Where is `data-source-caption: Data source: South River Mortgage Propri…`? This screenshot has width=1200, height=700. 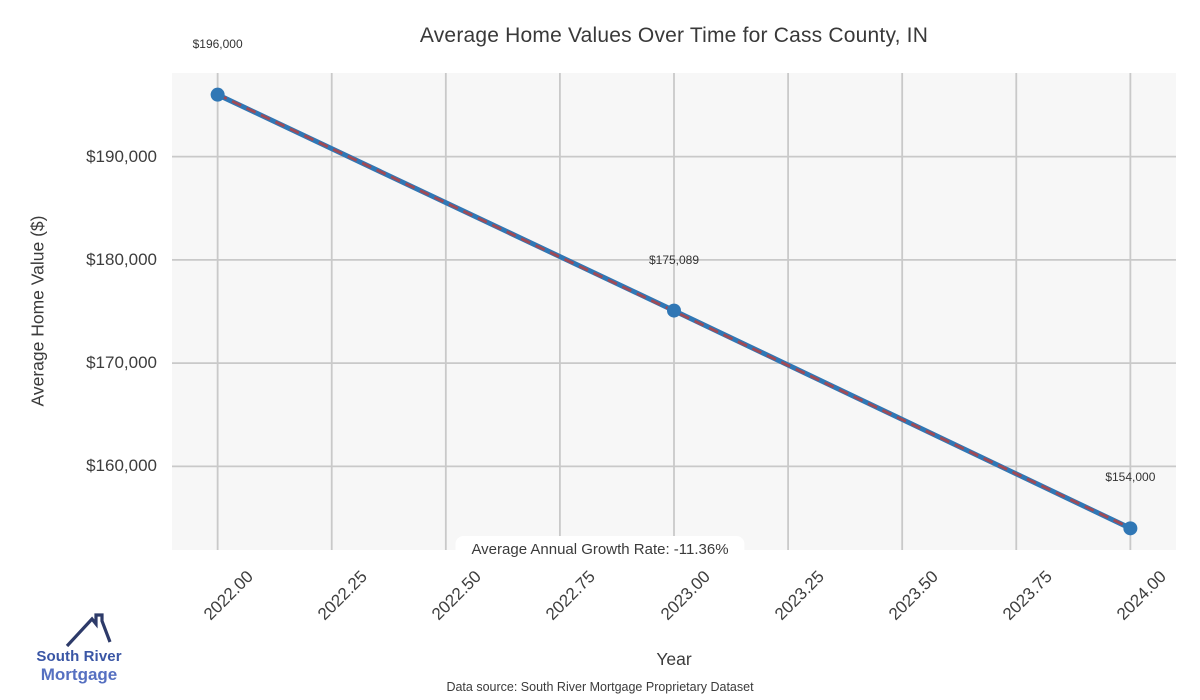
data-source-caption: Data source: South River Mortgage Propri… is located at coordinates (600, 687).